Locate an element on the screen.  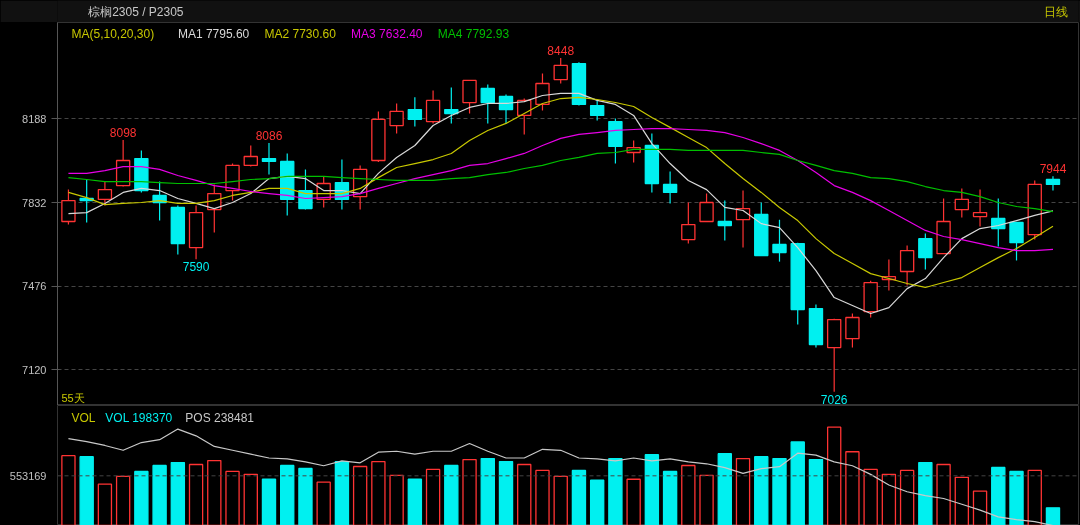
legend-title: MA(5,10,20,30) is located at coordinates (113, 33).